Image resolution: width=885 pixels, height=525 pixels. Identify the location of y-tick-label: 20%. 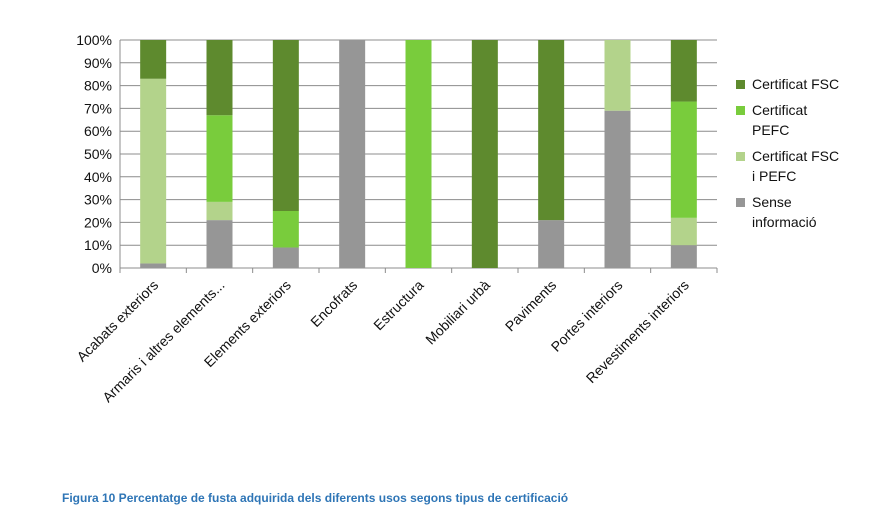
(98, 222).